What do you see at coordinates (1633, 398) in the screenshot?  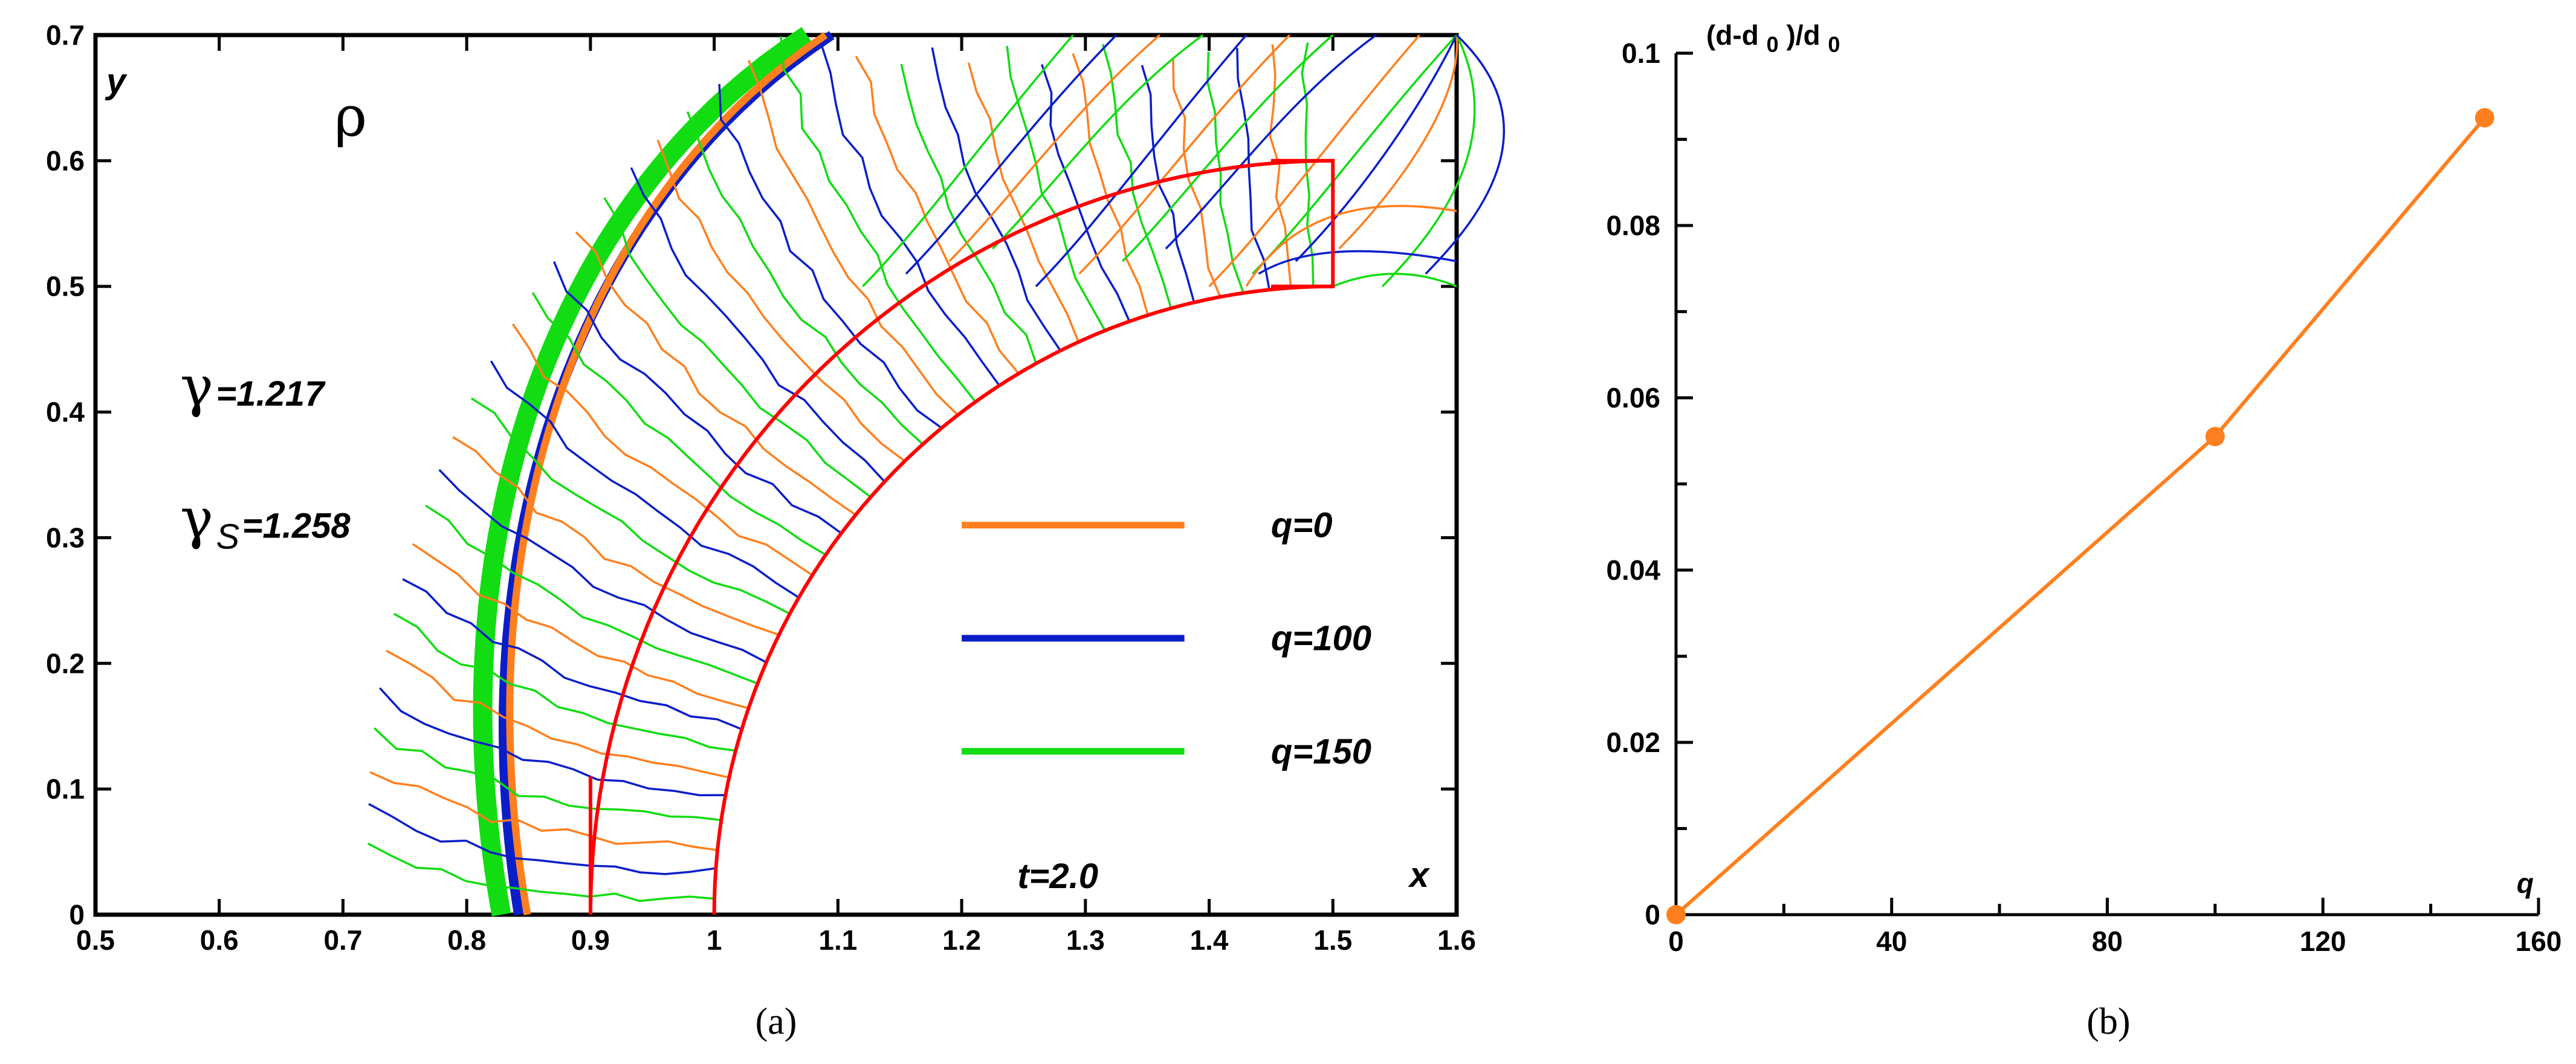 I see `y-tick-label: 0.06` at bounding box center [1633, 398].